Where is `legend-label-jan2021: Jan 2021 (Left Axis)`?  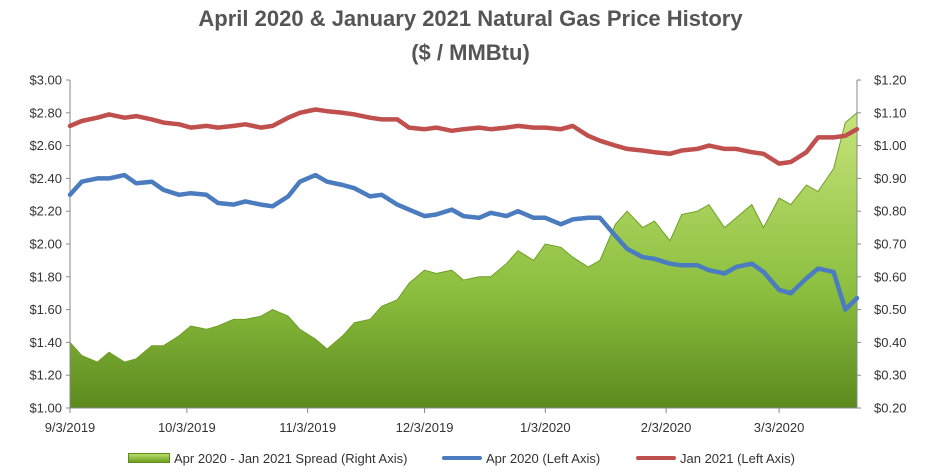 legend-label-jan2021: Jan 2021 (Left Axis) is located at coordinates (737, 458).